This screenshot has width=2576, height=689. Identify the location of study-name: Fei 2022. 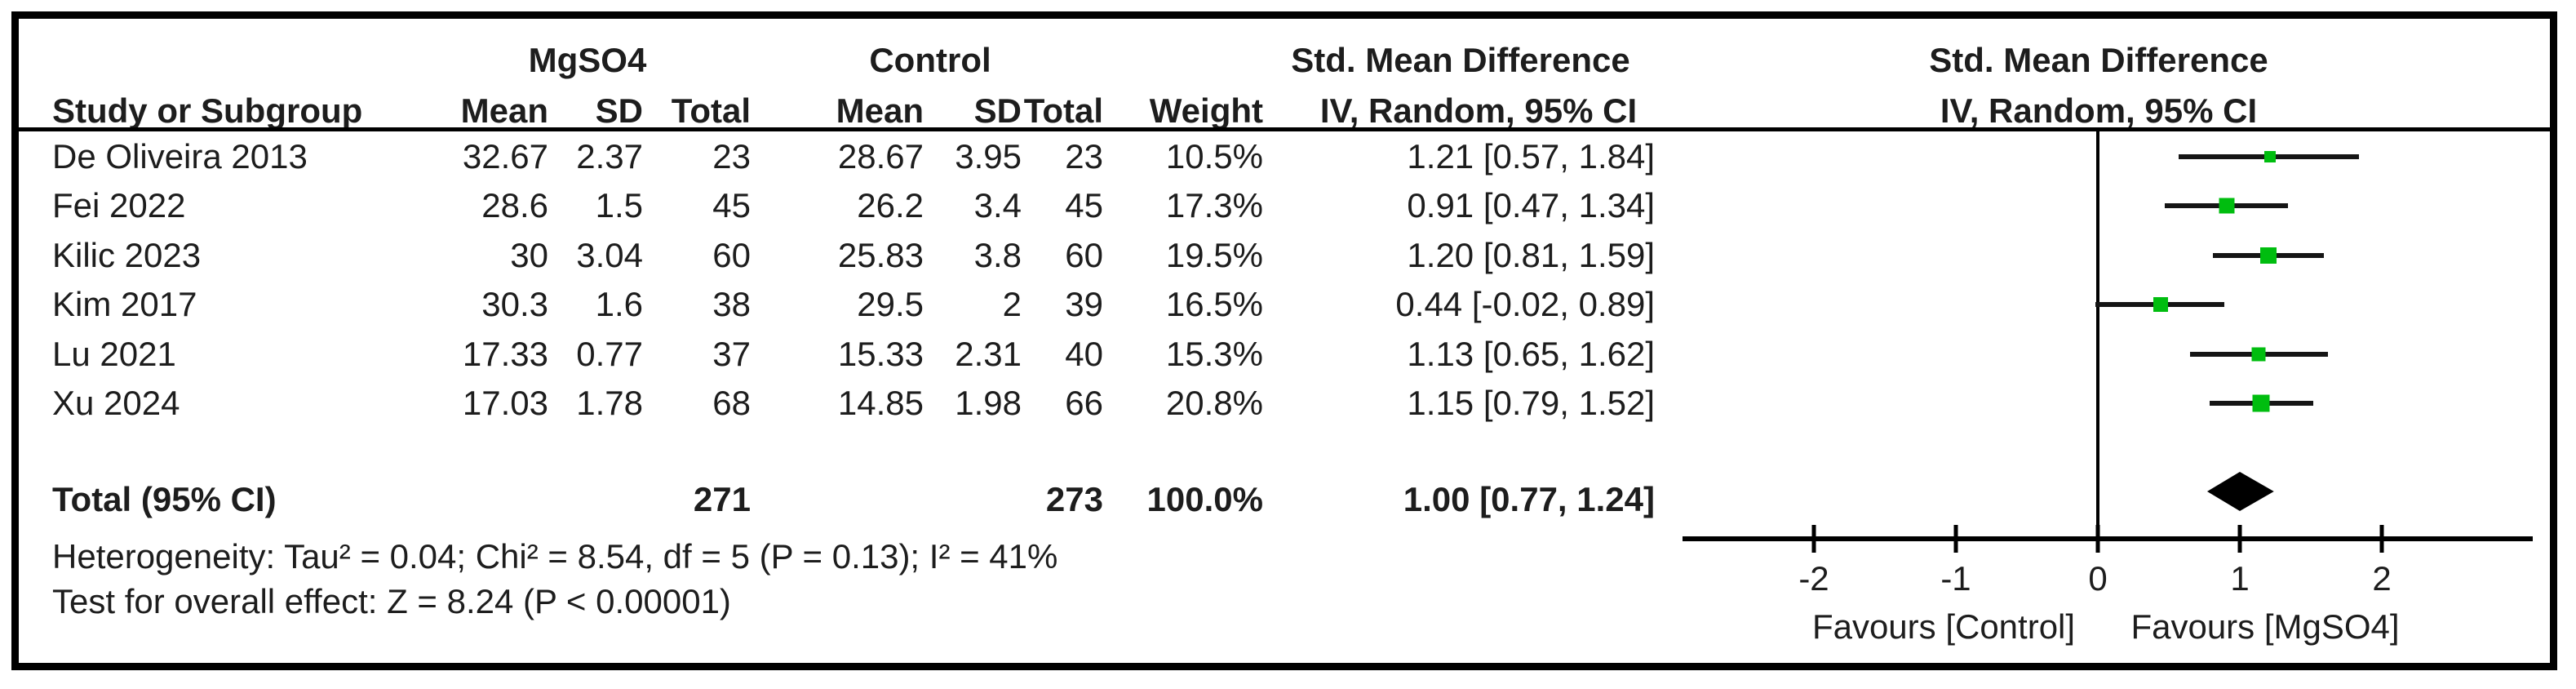
(119, 205).